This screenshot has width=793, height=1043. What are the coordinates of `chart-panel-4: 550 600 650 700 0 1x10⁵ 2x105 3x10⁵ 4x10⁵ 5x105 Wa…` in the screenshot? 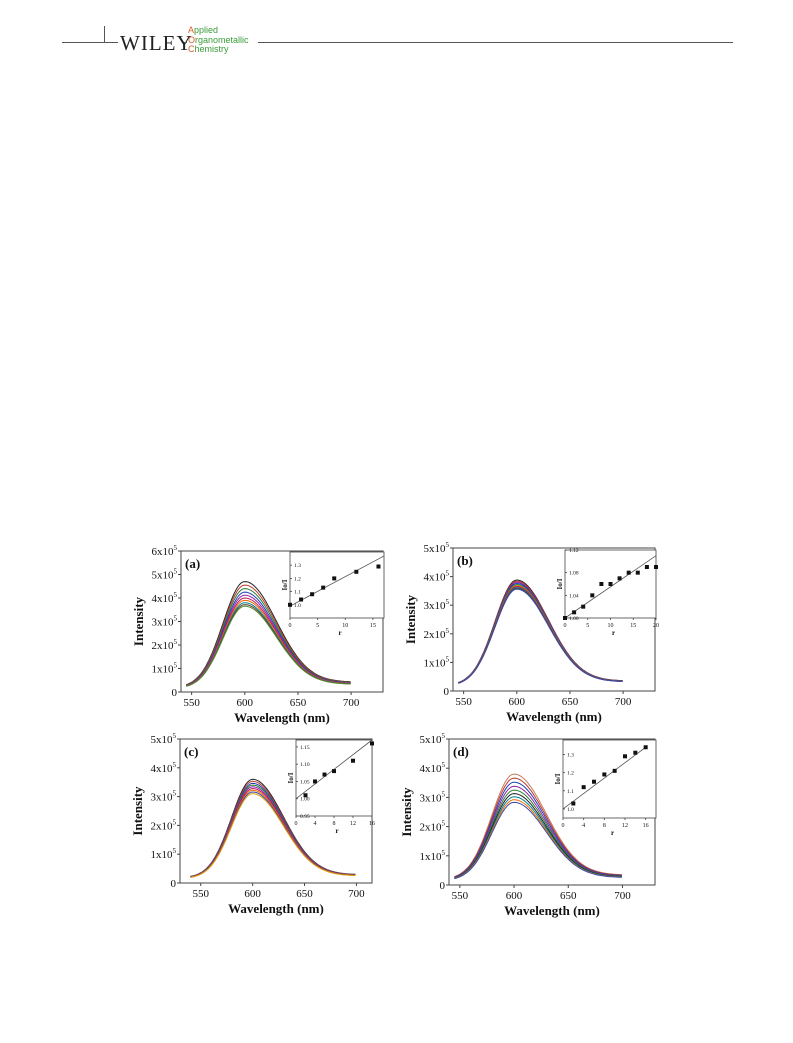 It's located at (528, 825).